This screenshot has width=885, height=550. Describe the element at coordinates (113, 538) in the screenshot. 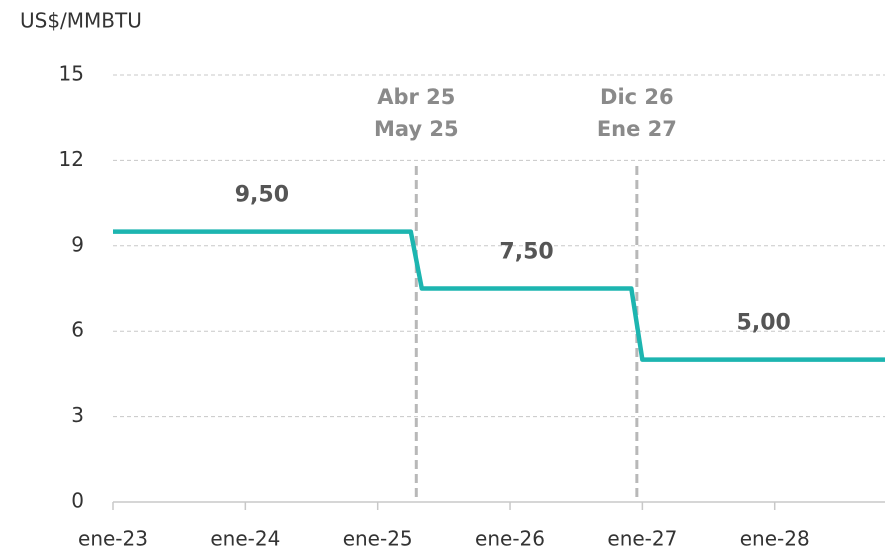

I see `x-tick-label: ene-23` at that location.